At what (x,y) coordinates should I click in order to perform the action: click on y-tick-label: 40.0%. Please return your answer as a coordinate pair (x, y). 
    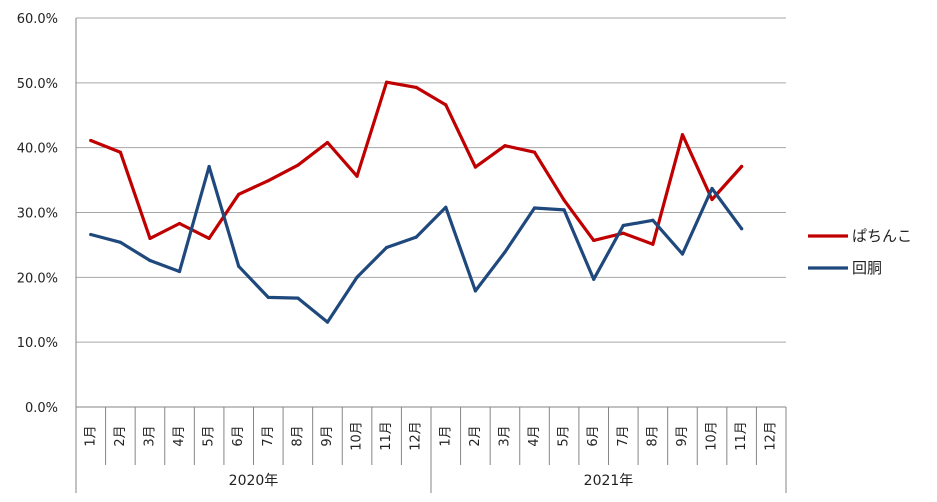
    Looking at the image, I should click on (37, 149).